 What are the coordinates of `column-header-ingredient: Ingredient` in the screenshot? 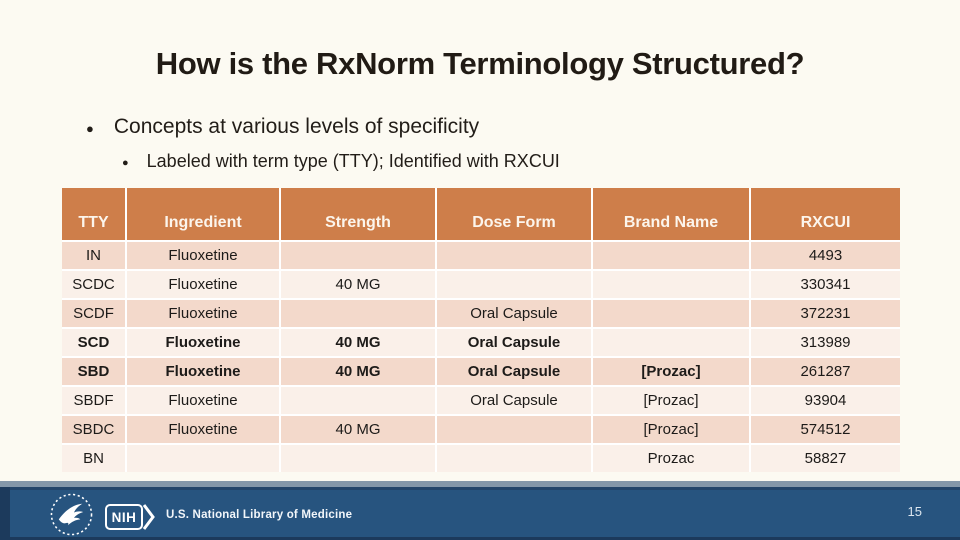 It's located at (203, 214).